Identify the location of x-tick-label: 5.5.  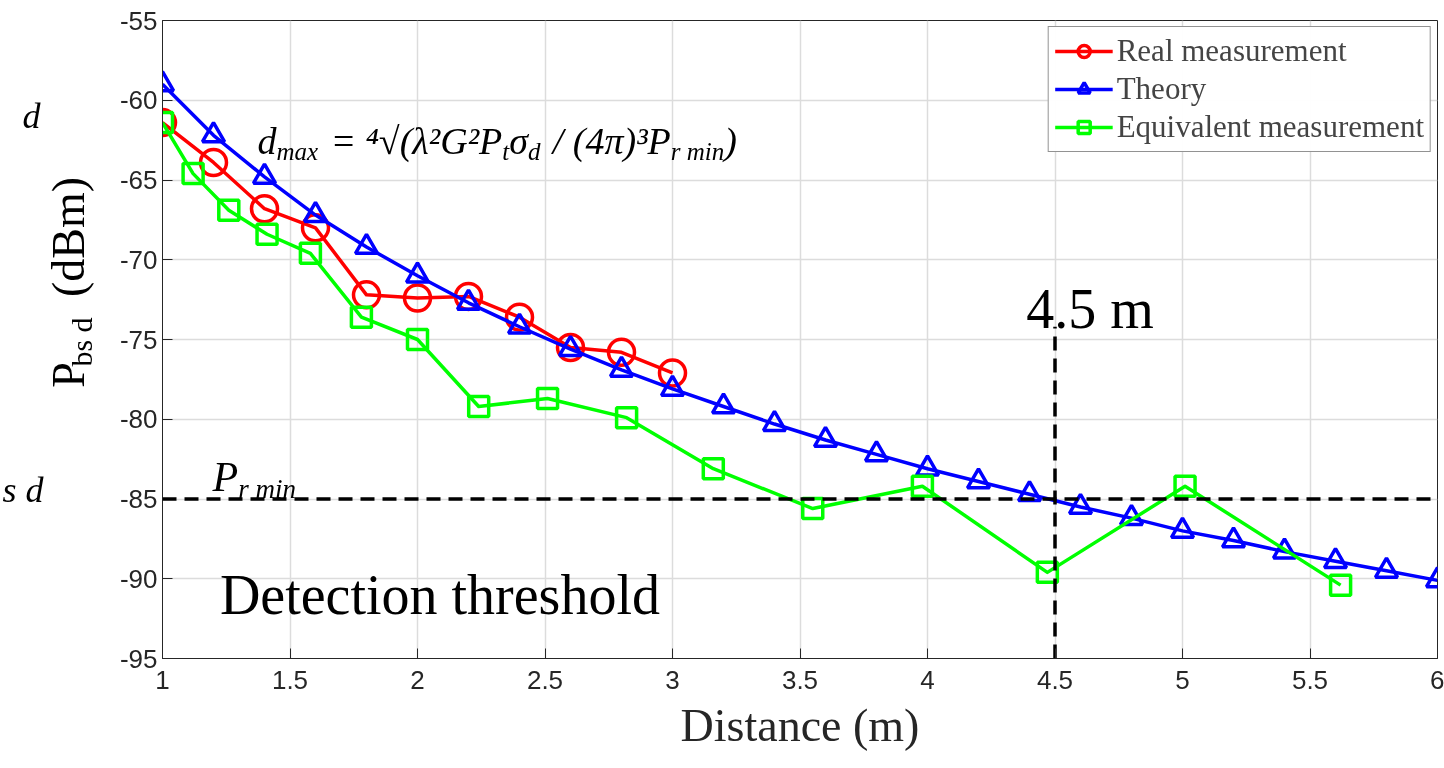
(1310, 679).